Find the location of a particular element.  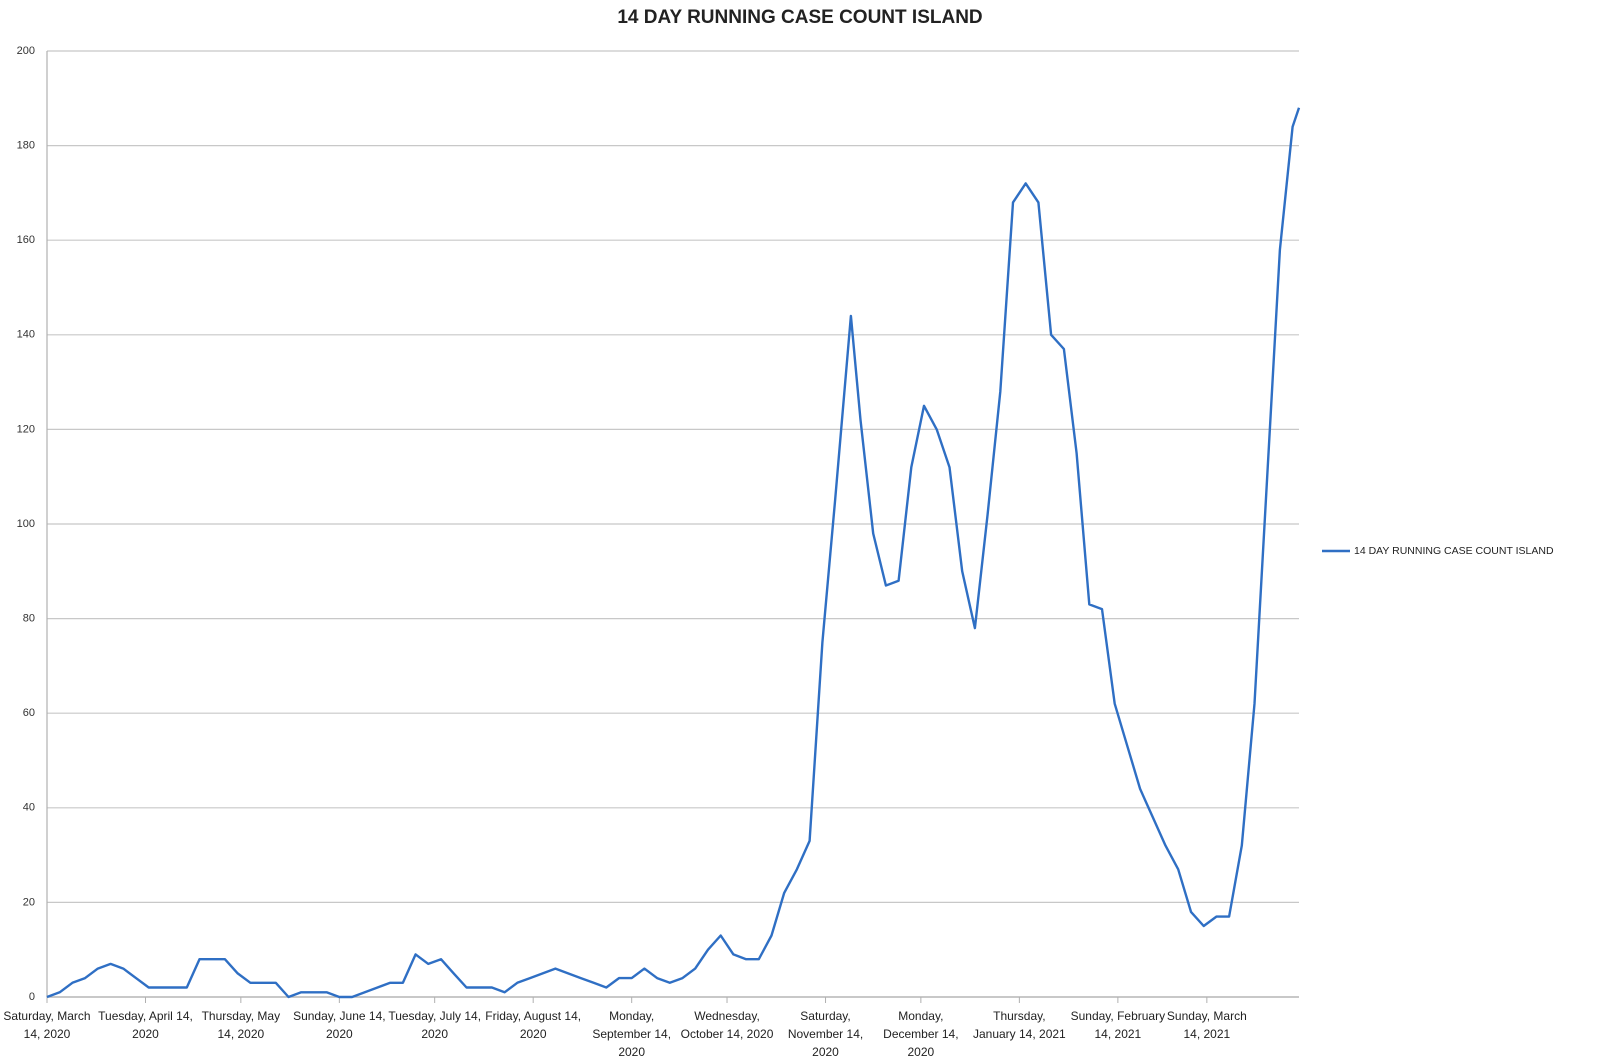

y-tick-label: 80 is located at coordinates (29, 619).